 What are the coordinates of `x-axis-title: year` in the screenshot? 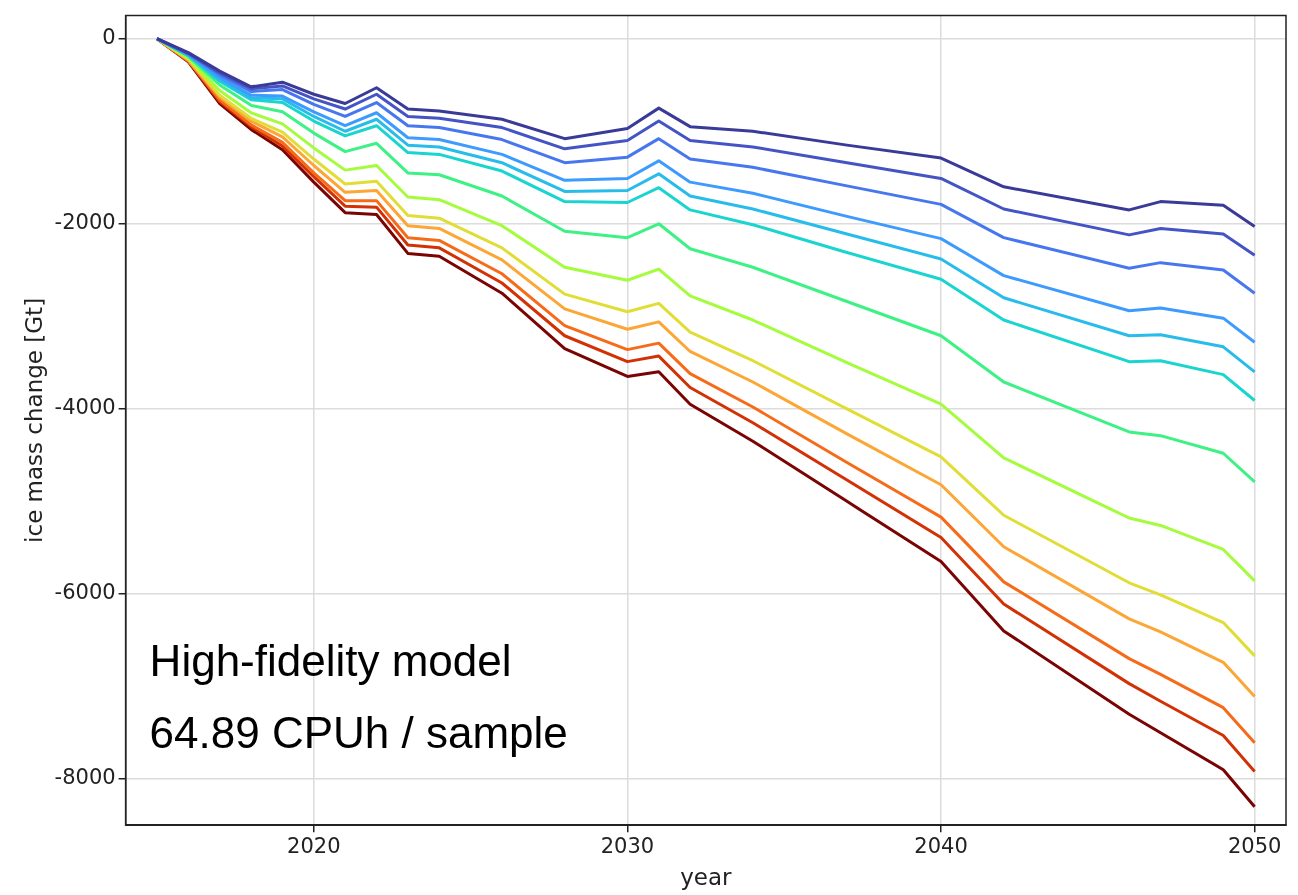 It's located at (706, 877).